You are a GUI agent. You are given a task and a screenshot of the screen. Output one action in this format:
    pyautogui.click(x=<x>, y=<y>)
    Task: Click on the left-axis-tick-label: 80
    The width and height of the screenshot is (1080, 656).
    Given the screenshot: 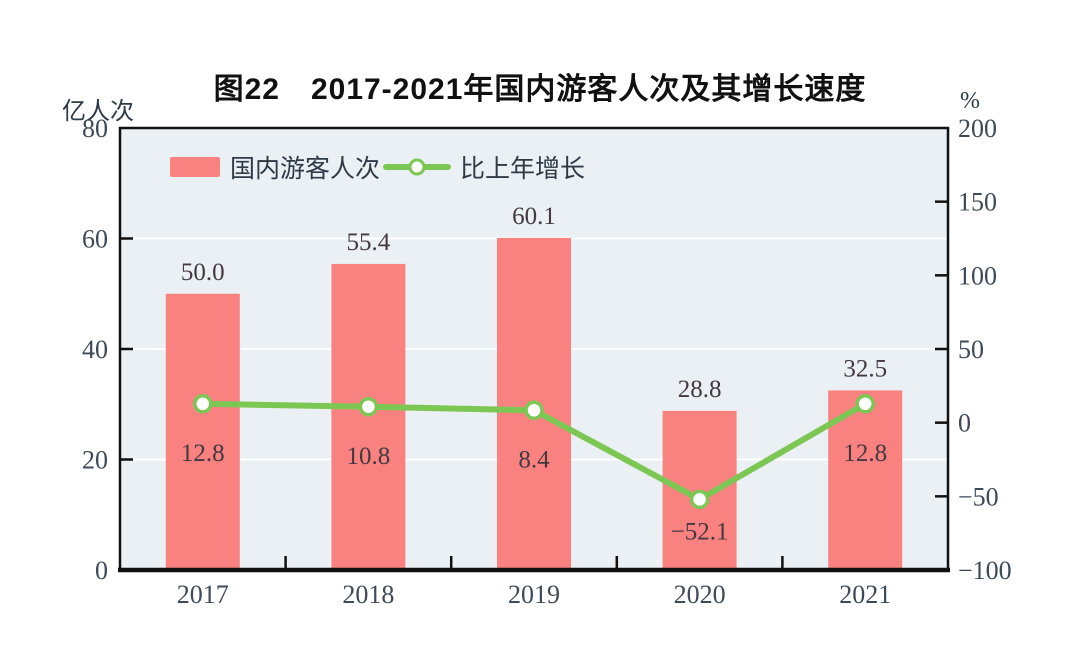 What is the action you would take?
    pyautogui.click(x=95, y=128)
    